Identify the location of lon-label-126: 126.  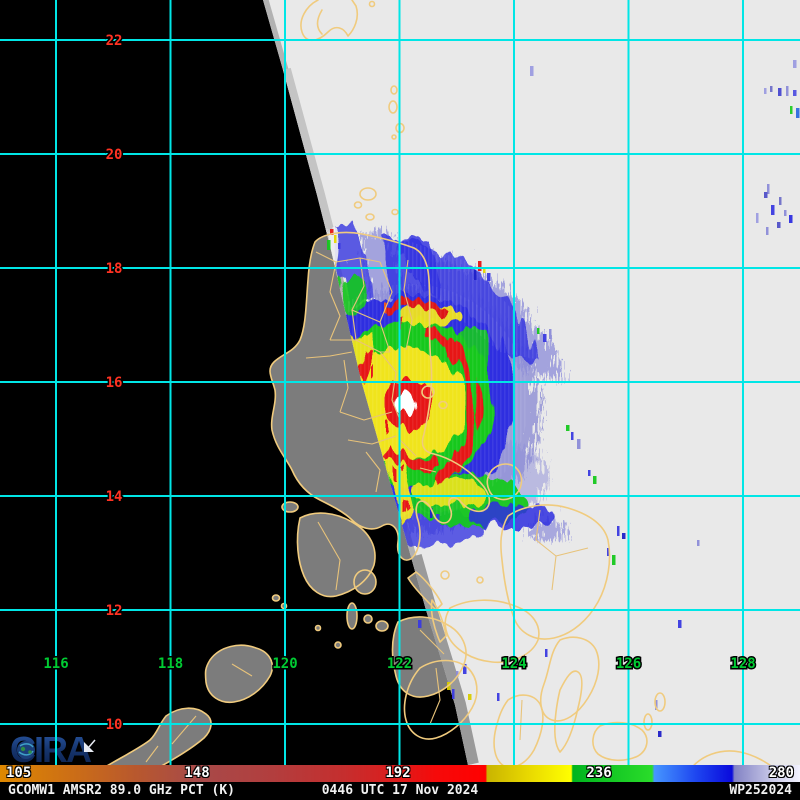
(628, 664).